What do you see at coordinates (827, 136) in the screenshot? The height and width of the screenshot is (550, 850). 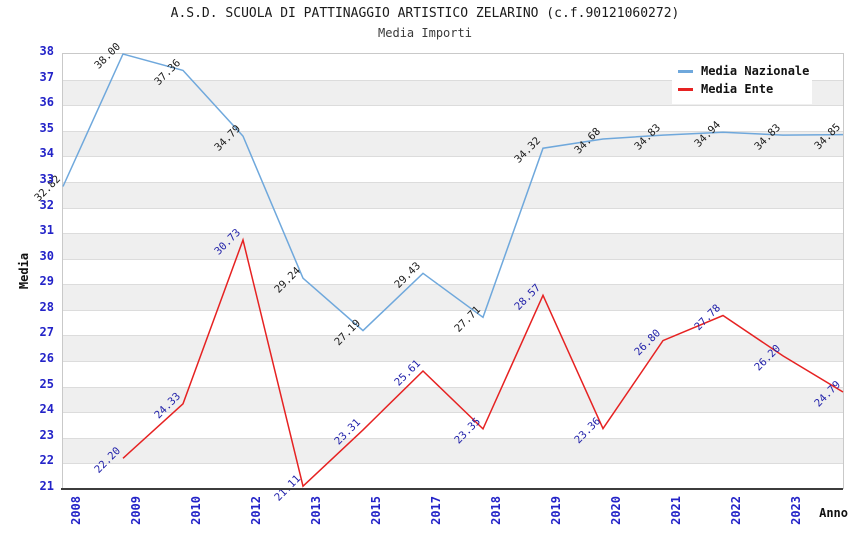 I see `point-label: 34.85` at bounding box center [827, 136].